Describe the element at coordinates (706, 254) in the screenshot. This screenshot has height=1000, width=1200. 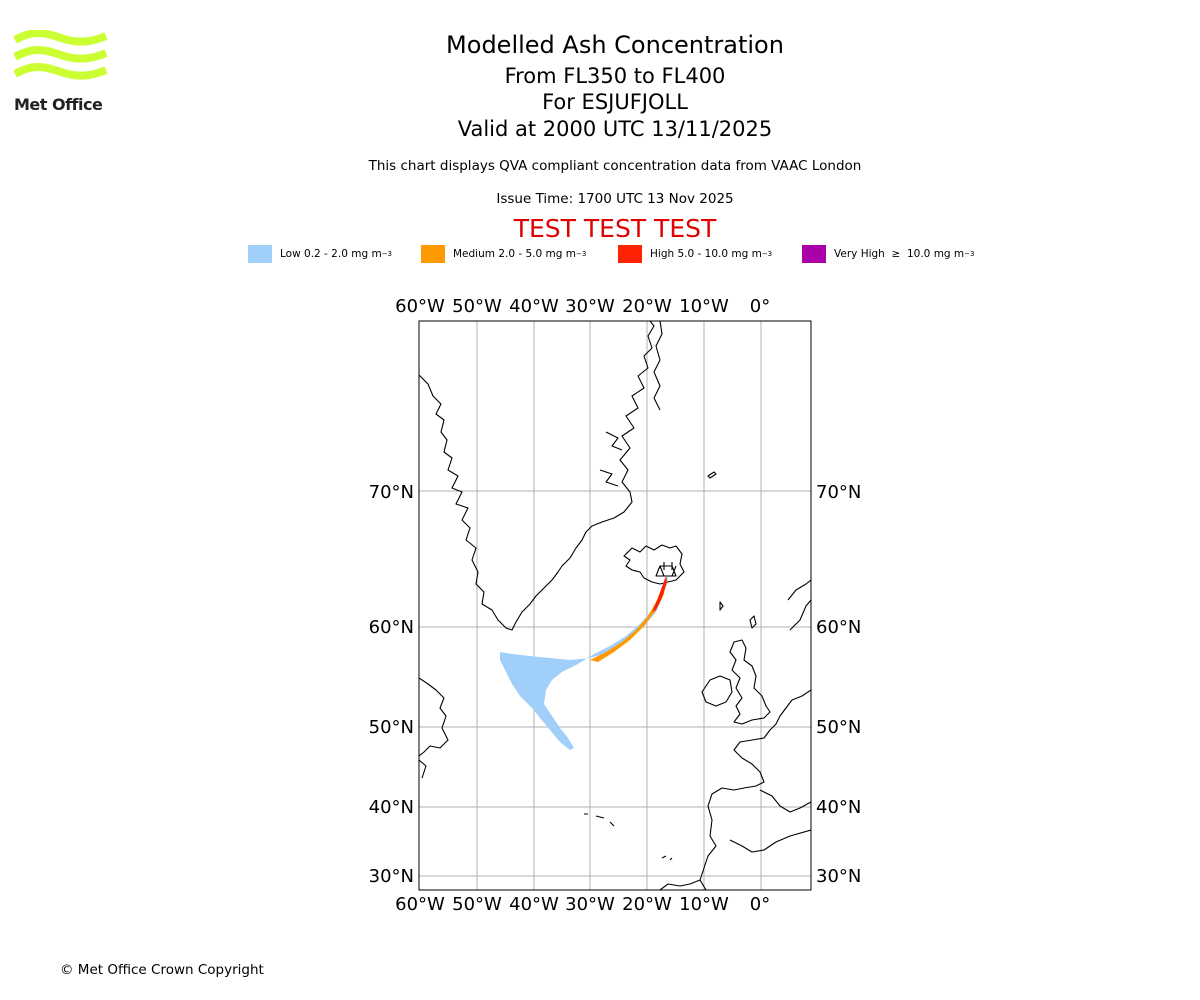
I see `legend-high-label: High 5.0 - 10.0 mg m` at that location.